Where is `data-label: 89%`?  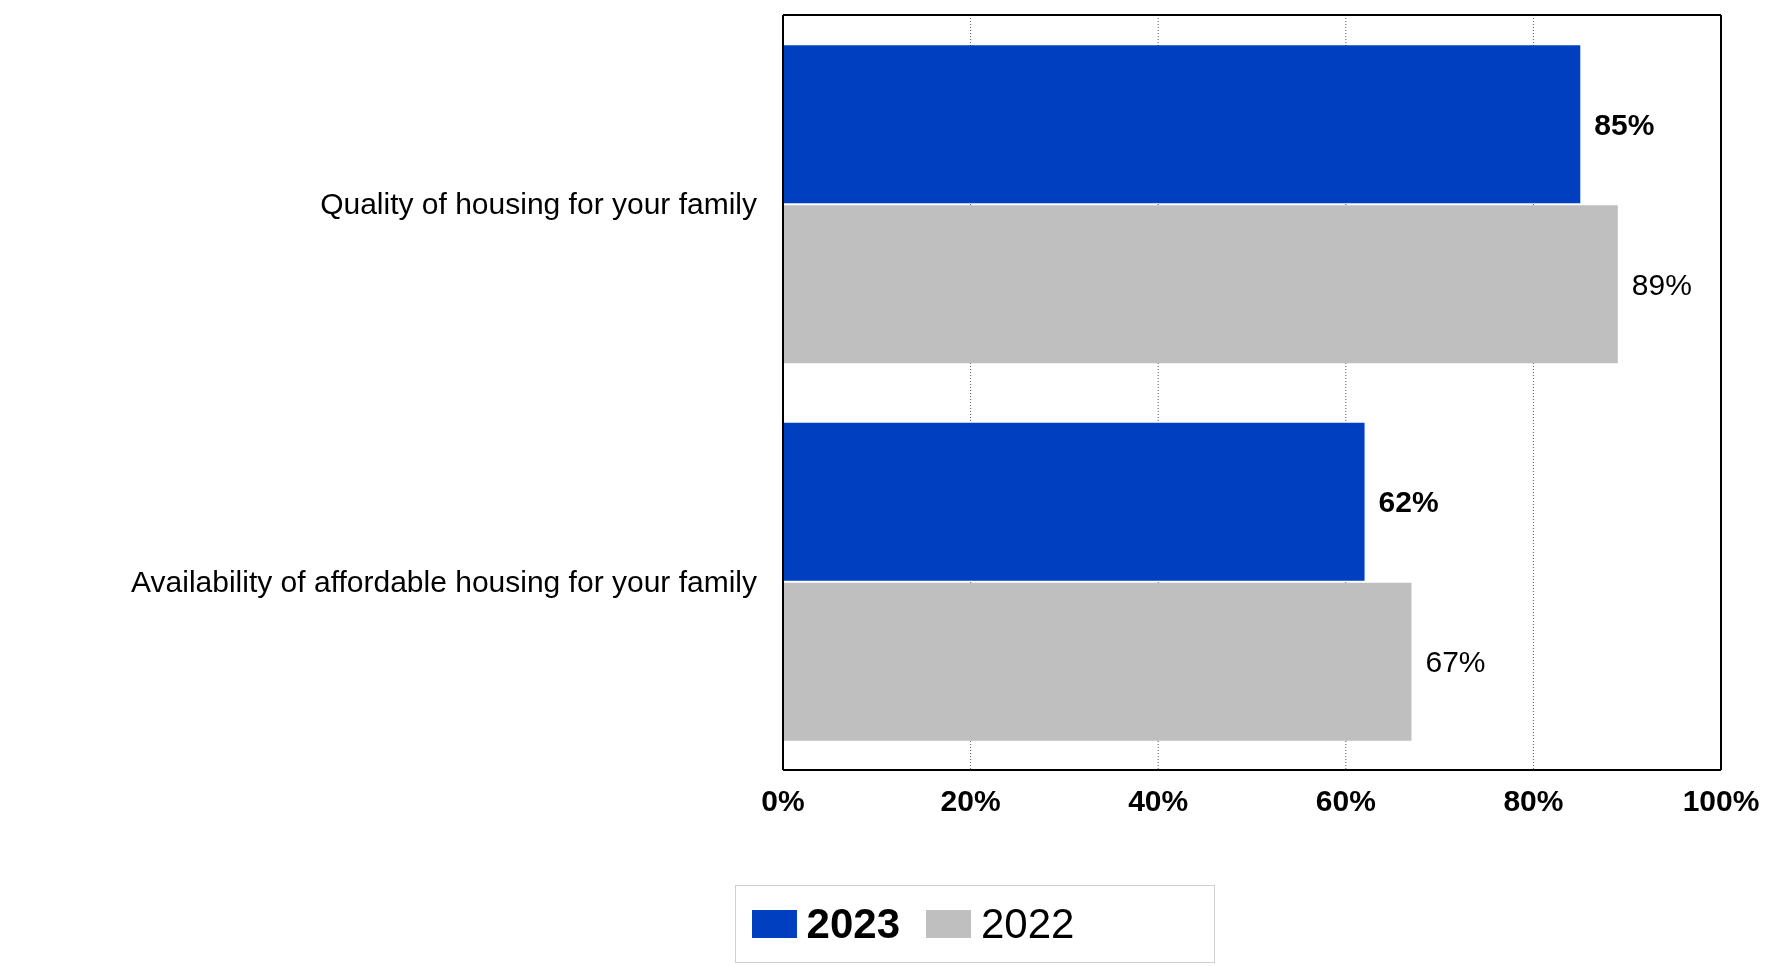 data-label: 89% is located at coordinates (1661, 284).